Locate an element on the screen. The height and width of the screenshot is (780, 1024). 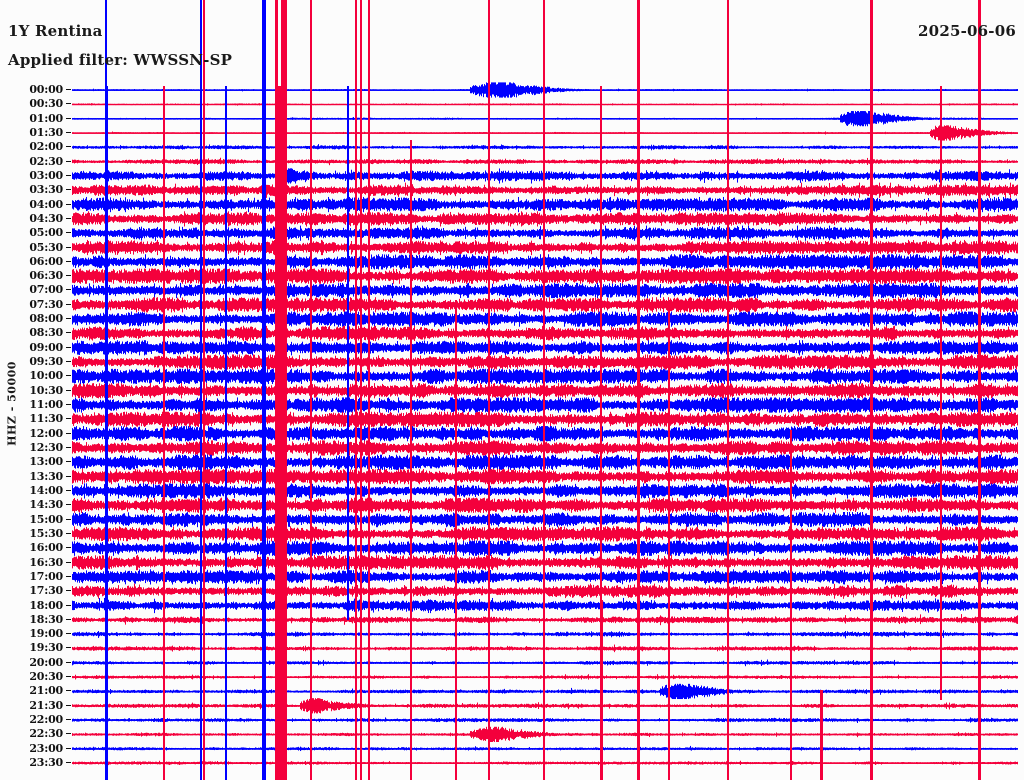
time-tick: 22:00 is located at coordinates (36, 720).